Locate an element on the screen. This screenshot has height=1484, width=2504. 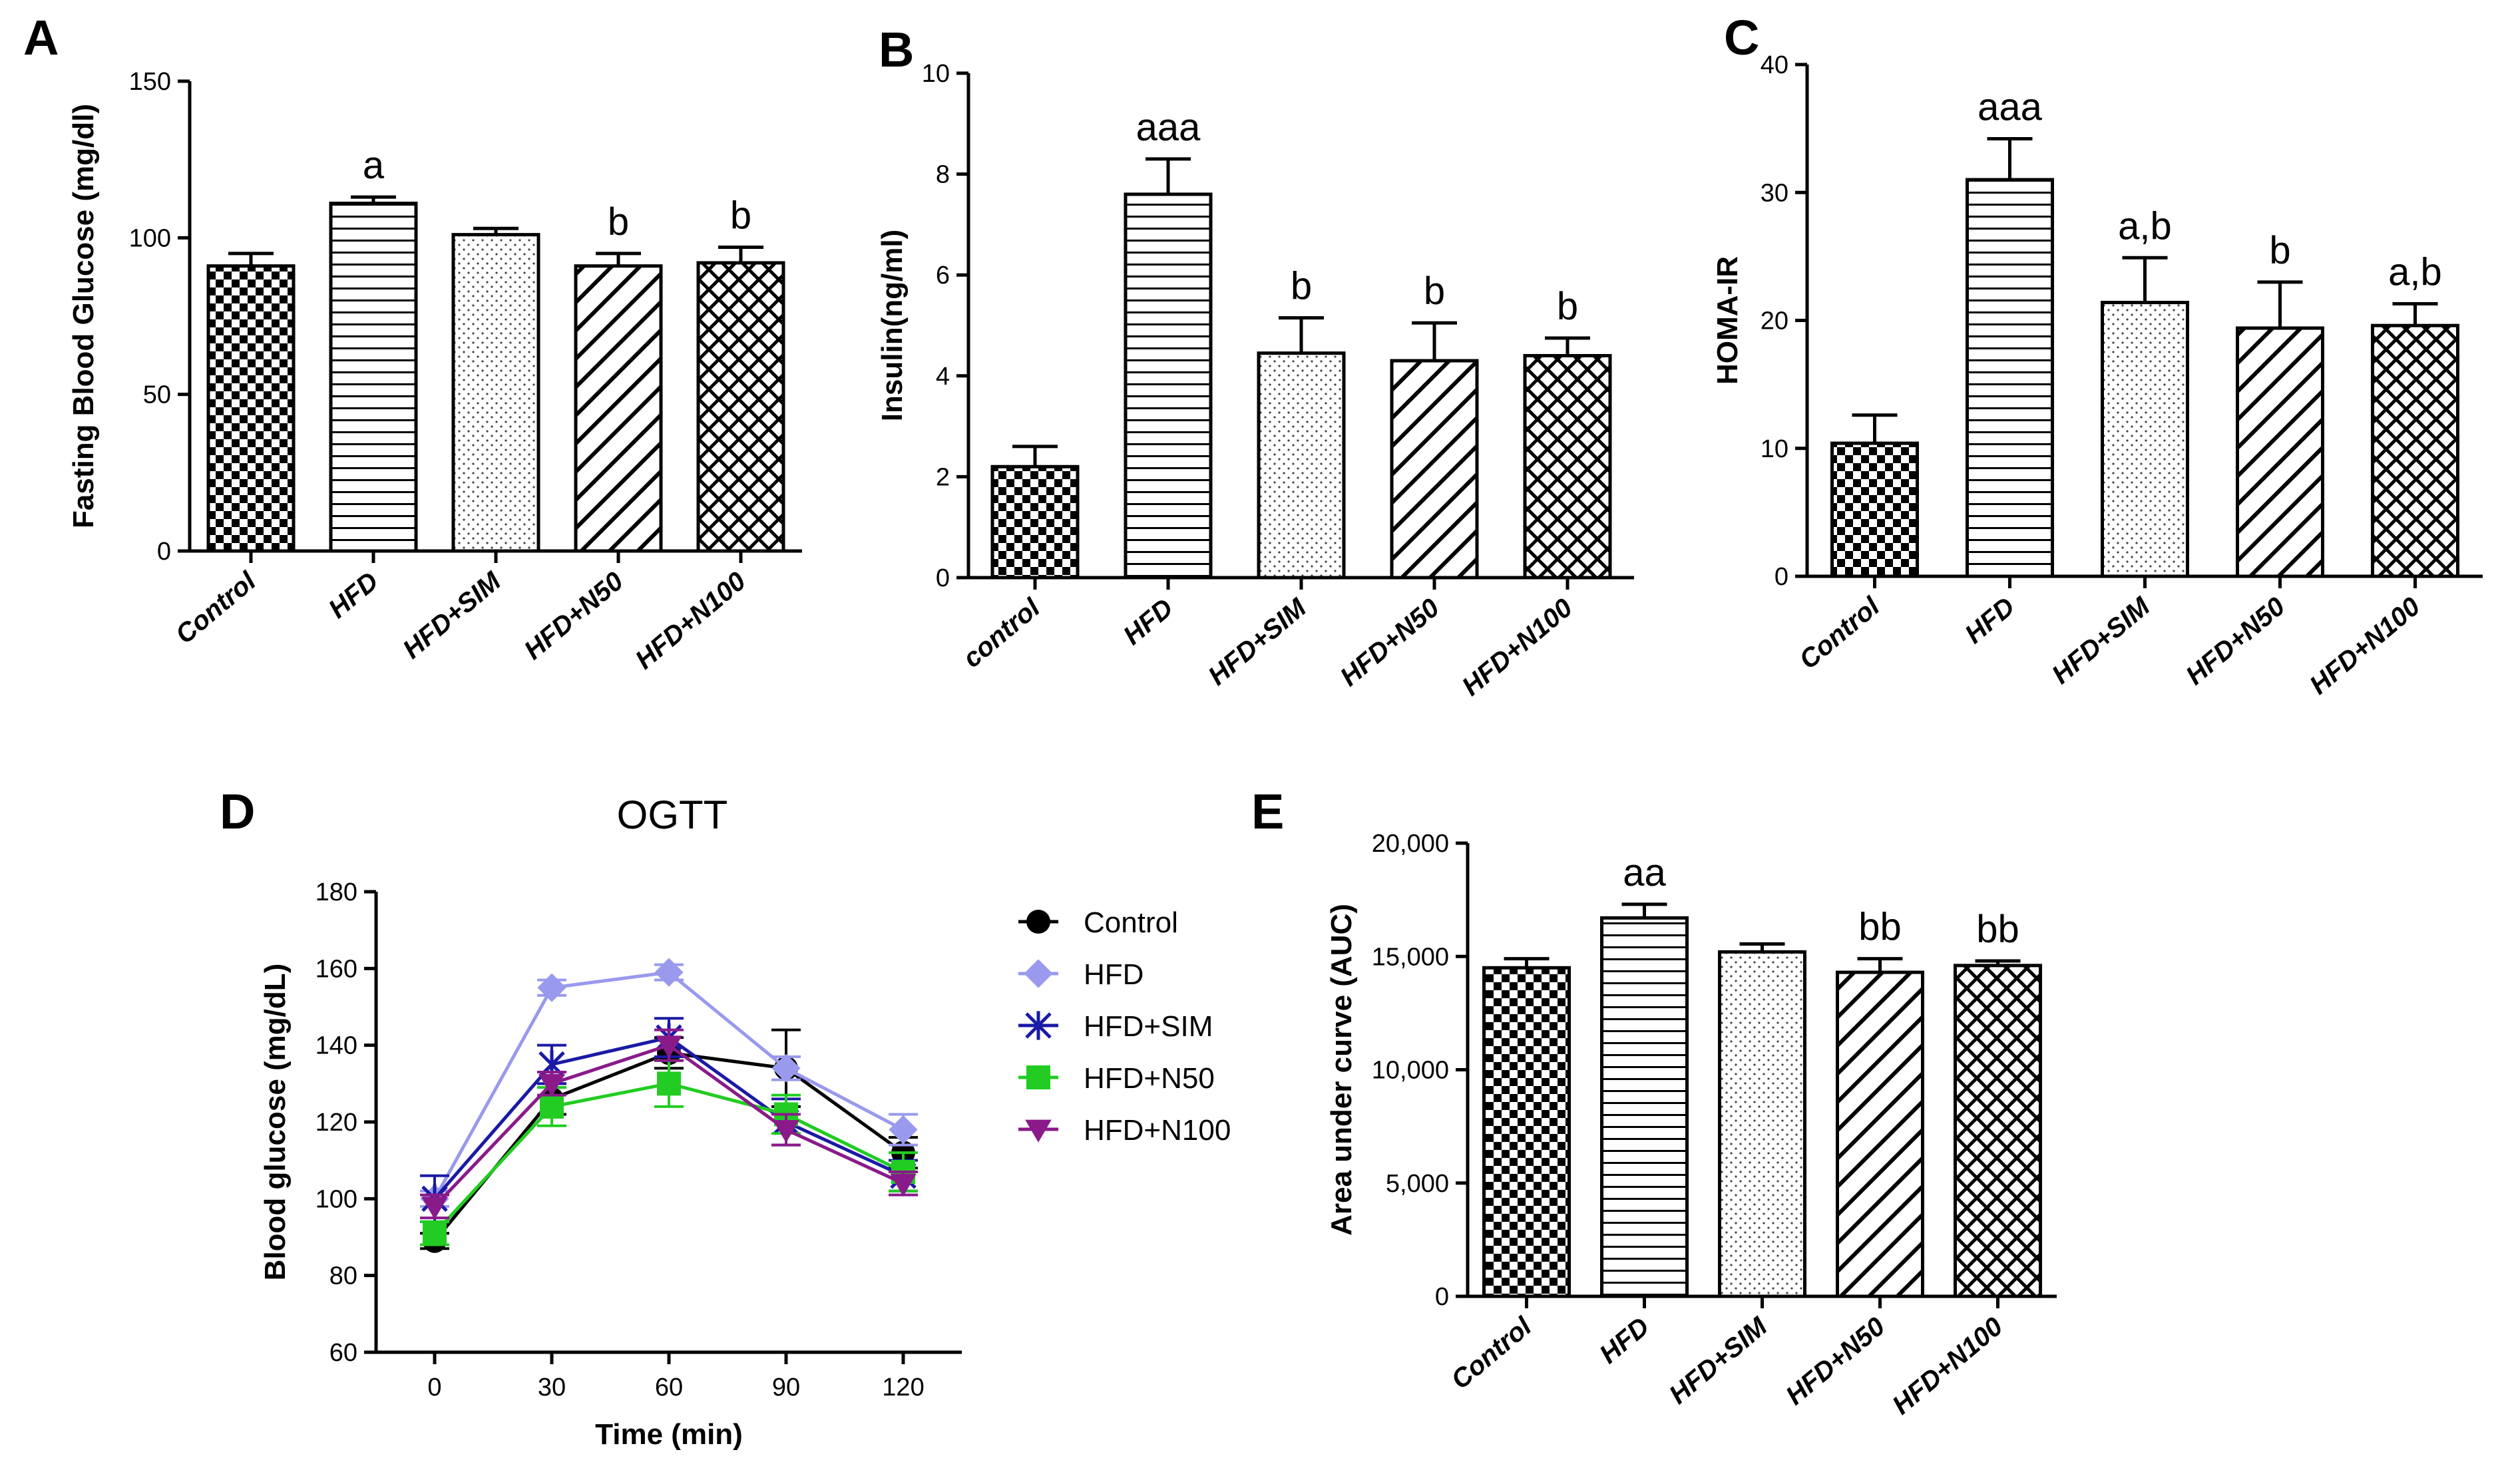
category-label-a: HFD+SIM is located at coordinates (452, 615).